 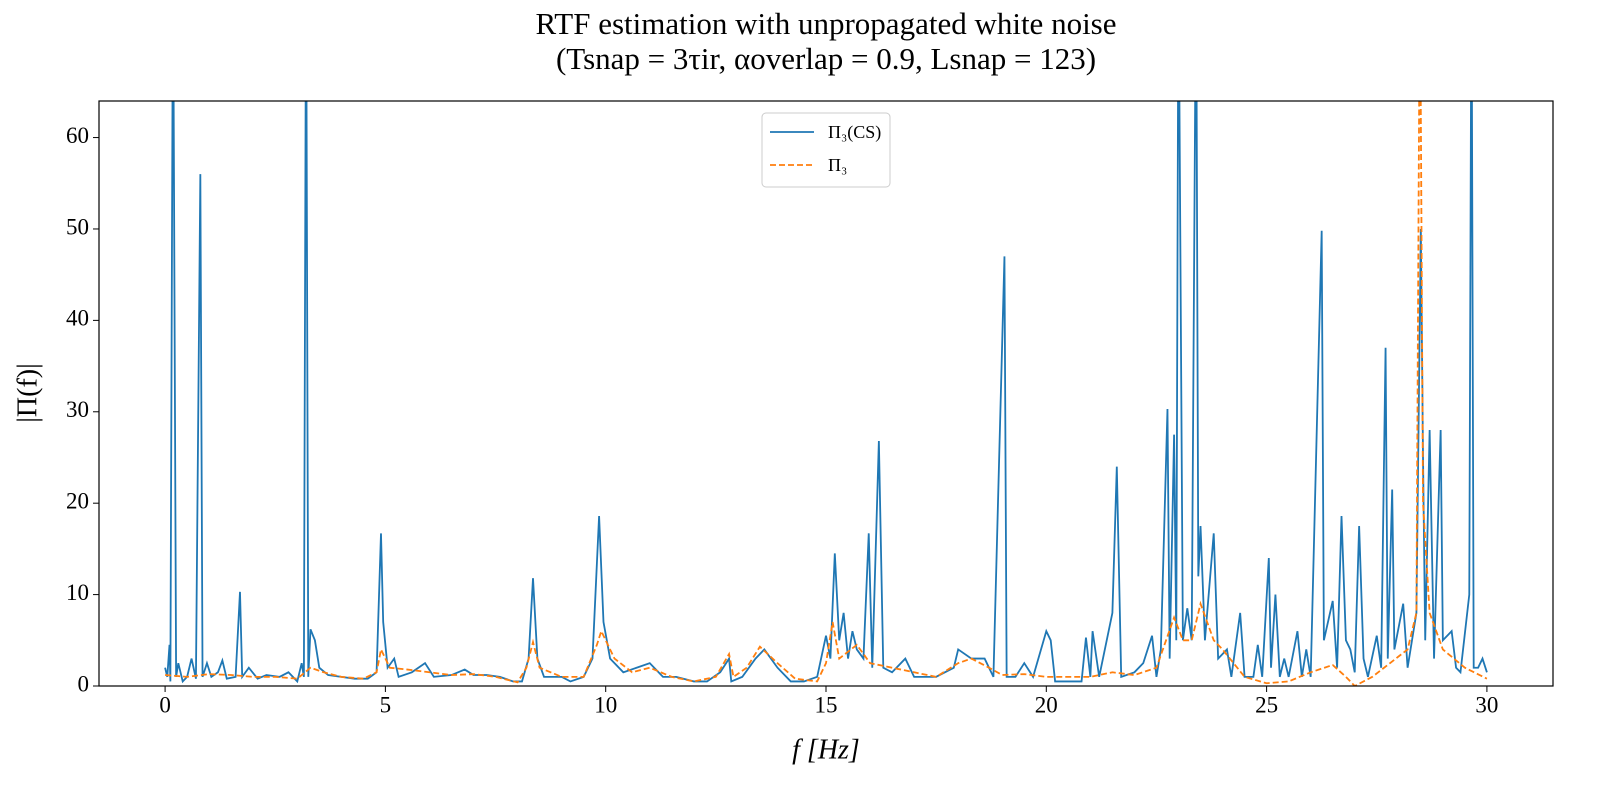 What do you see at coordinates (77, 226) in the screenshot?
I see `y-tick-label: 50` at bounding box center [77, 226].